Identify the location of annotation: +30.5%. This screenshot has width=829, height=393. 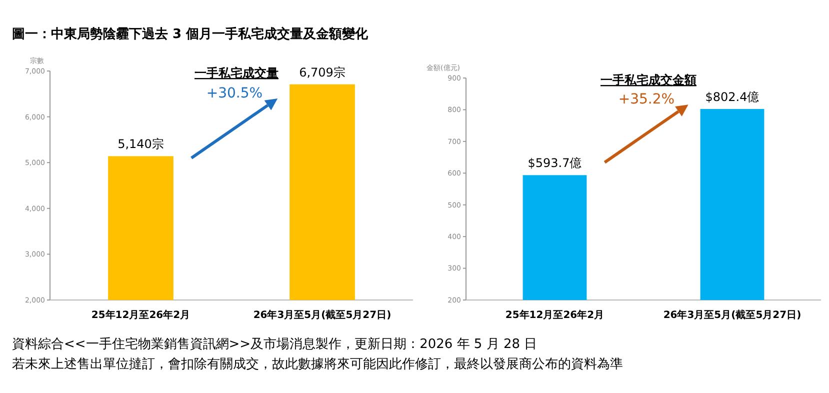
(234, 93).